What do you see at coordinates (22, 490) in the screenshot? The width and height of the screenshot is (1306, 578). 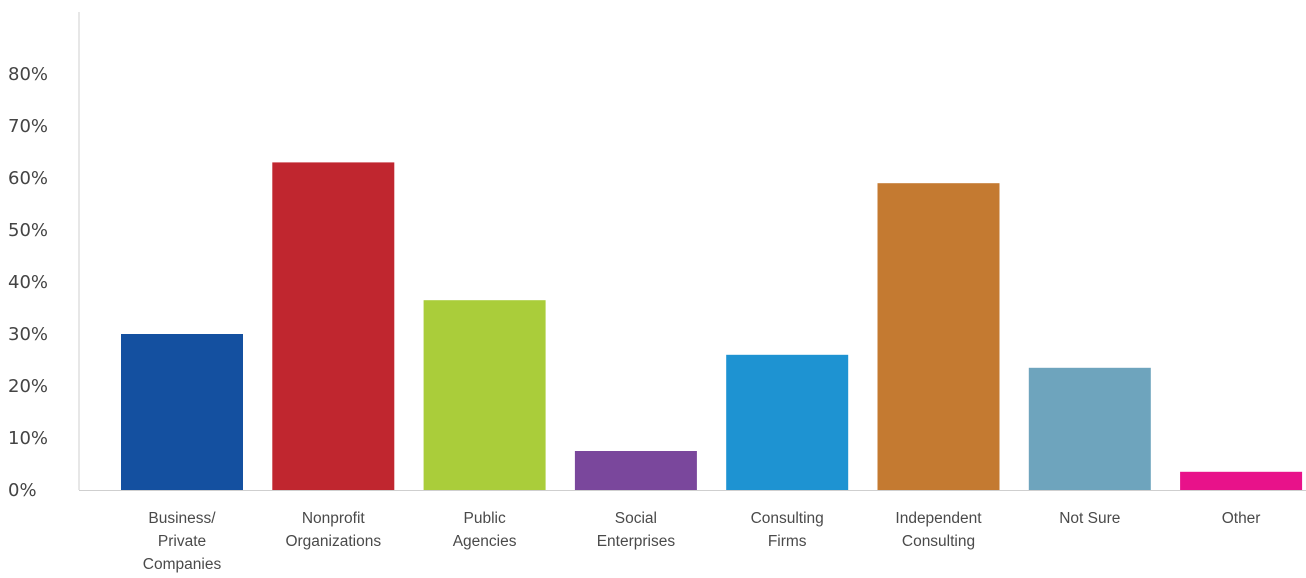 I see `y-tick-label: 0%` at bounding box center [22, 490].